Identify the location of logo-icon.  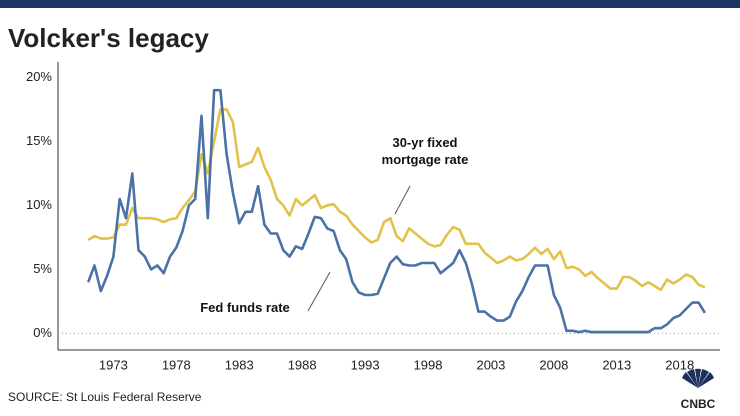
(698, 378).